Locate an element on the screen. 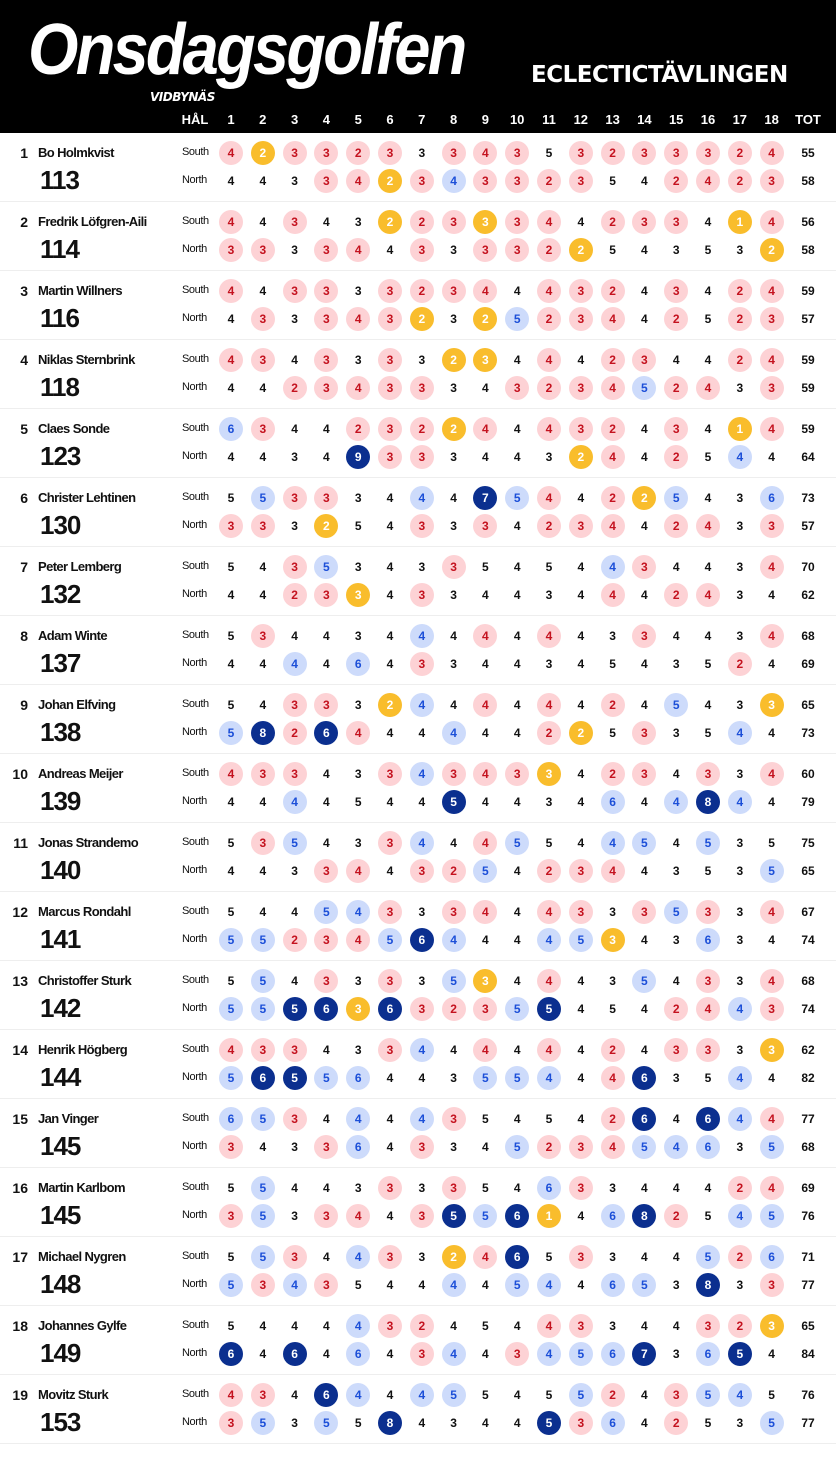 This screenshot has width=836, height=1457. player-rank: 18 is located at coordinates (20, 1326).